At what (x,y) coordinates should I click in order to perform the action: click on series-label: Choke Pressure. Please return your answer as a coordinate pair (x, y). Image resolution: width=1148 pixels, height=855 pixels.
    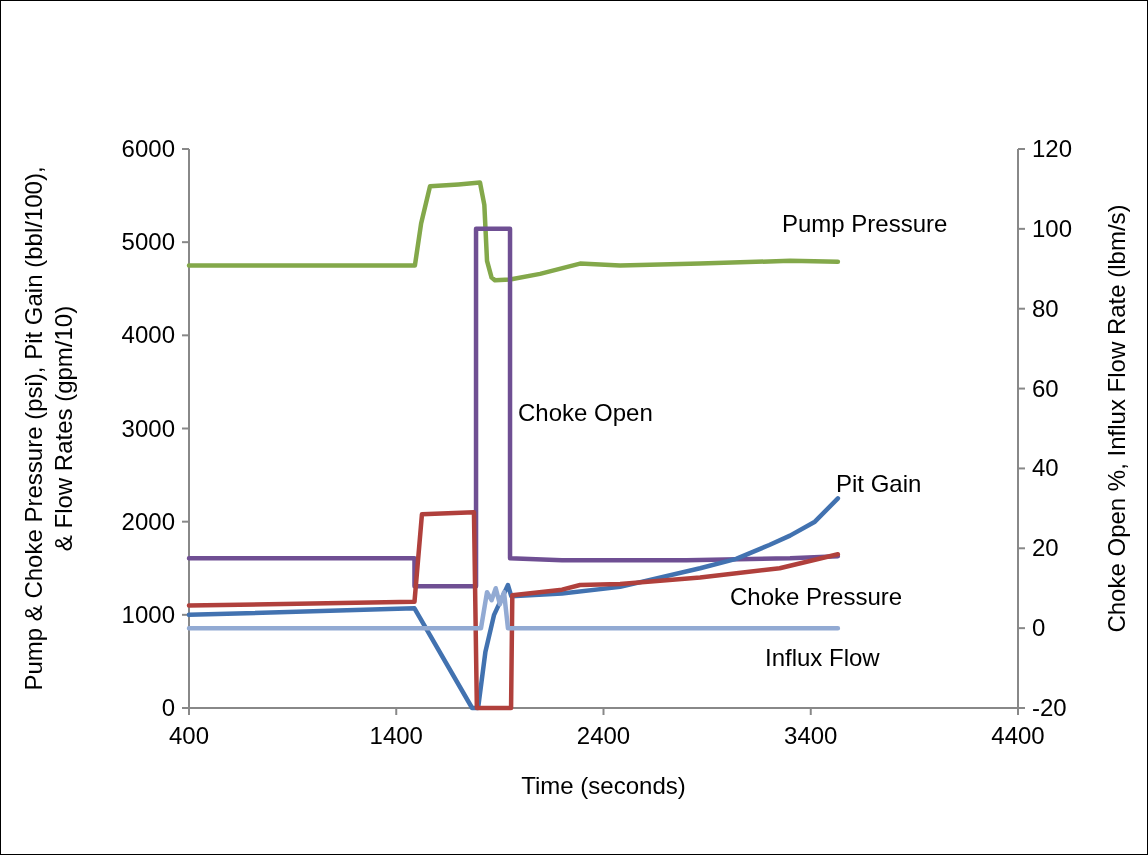
    Looking at the image, I should click on (816, 596).